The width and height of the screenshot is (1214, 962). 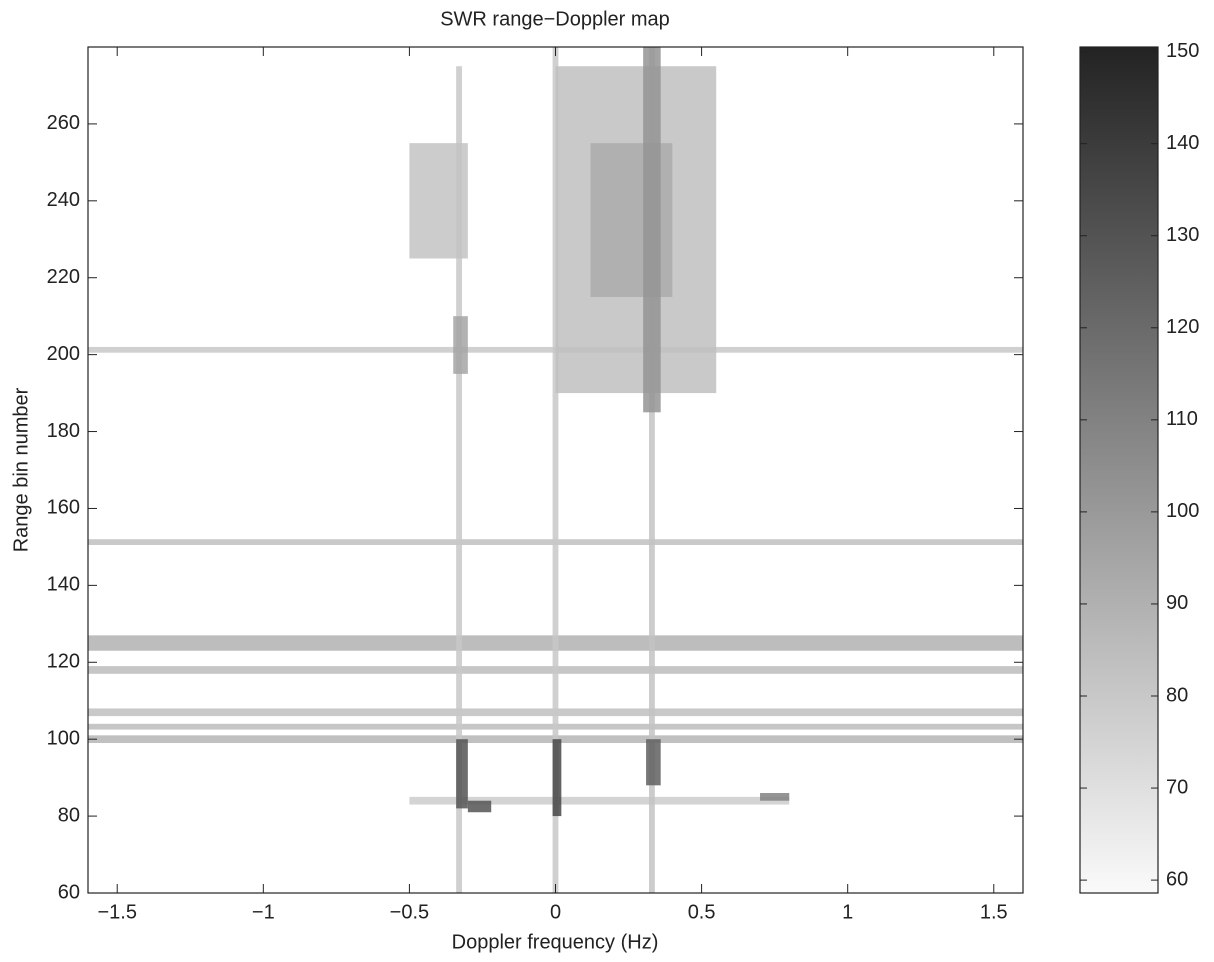 I want to click on x-tick-label: 1.5, so click(x=994, y=912).